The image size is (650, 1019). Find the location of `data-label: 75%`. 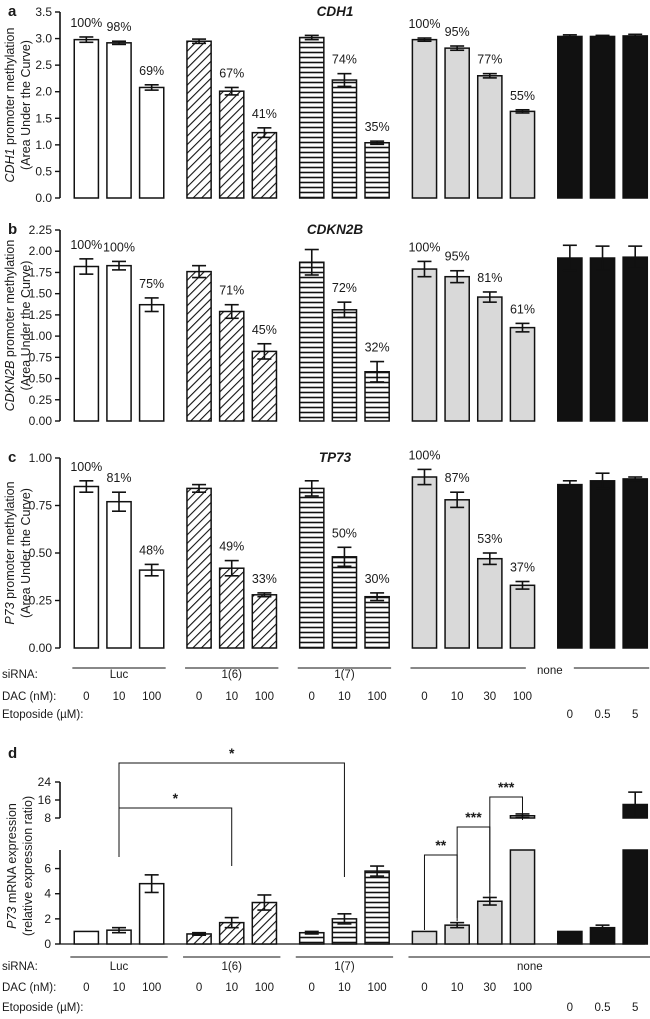

data-label: 75% is located at coordinates (151, 284).